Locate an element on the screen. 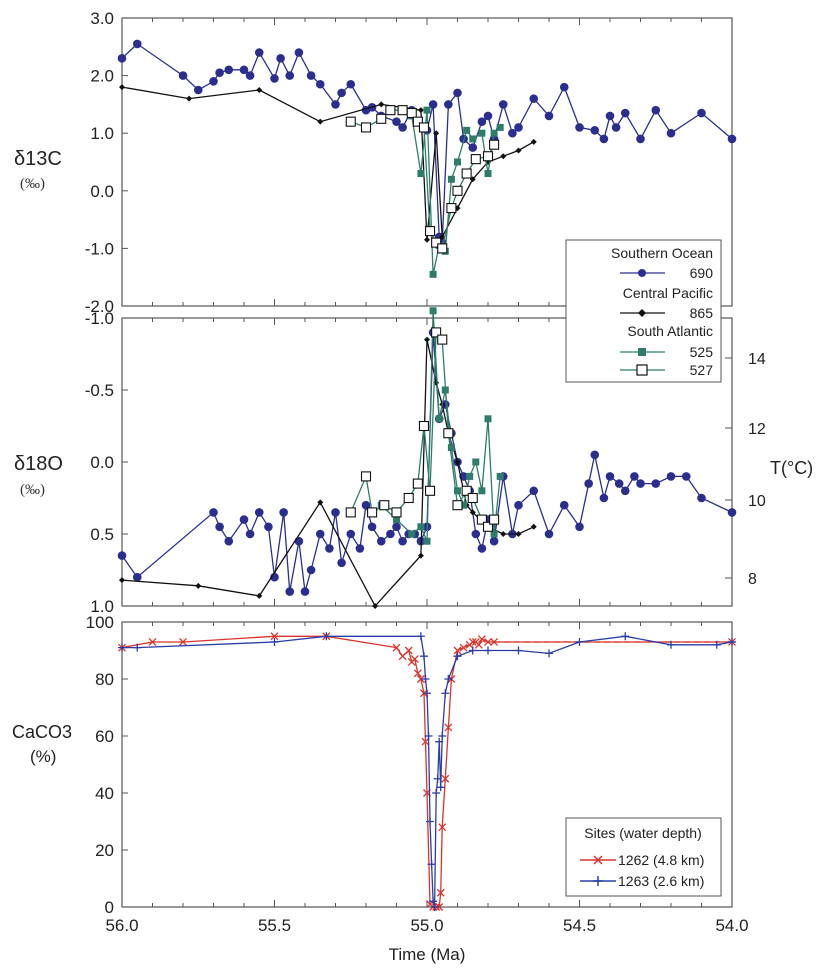 The image size is (825, 970). y-tick-label: 40 is located at coordinates (104, 793).